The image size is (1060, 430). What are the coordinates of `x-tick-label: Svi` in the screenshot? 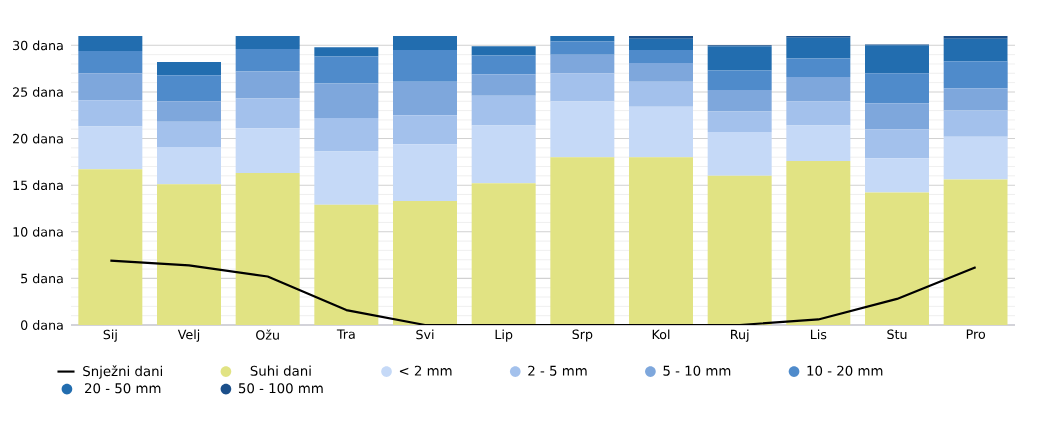 It's located at (425, 334).